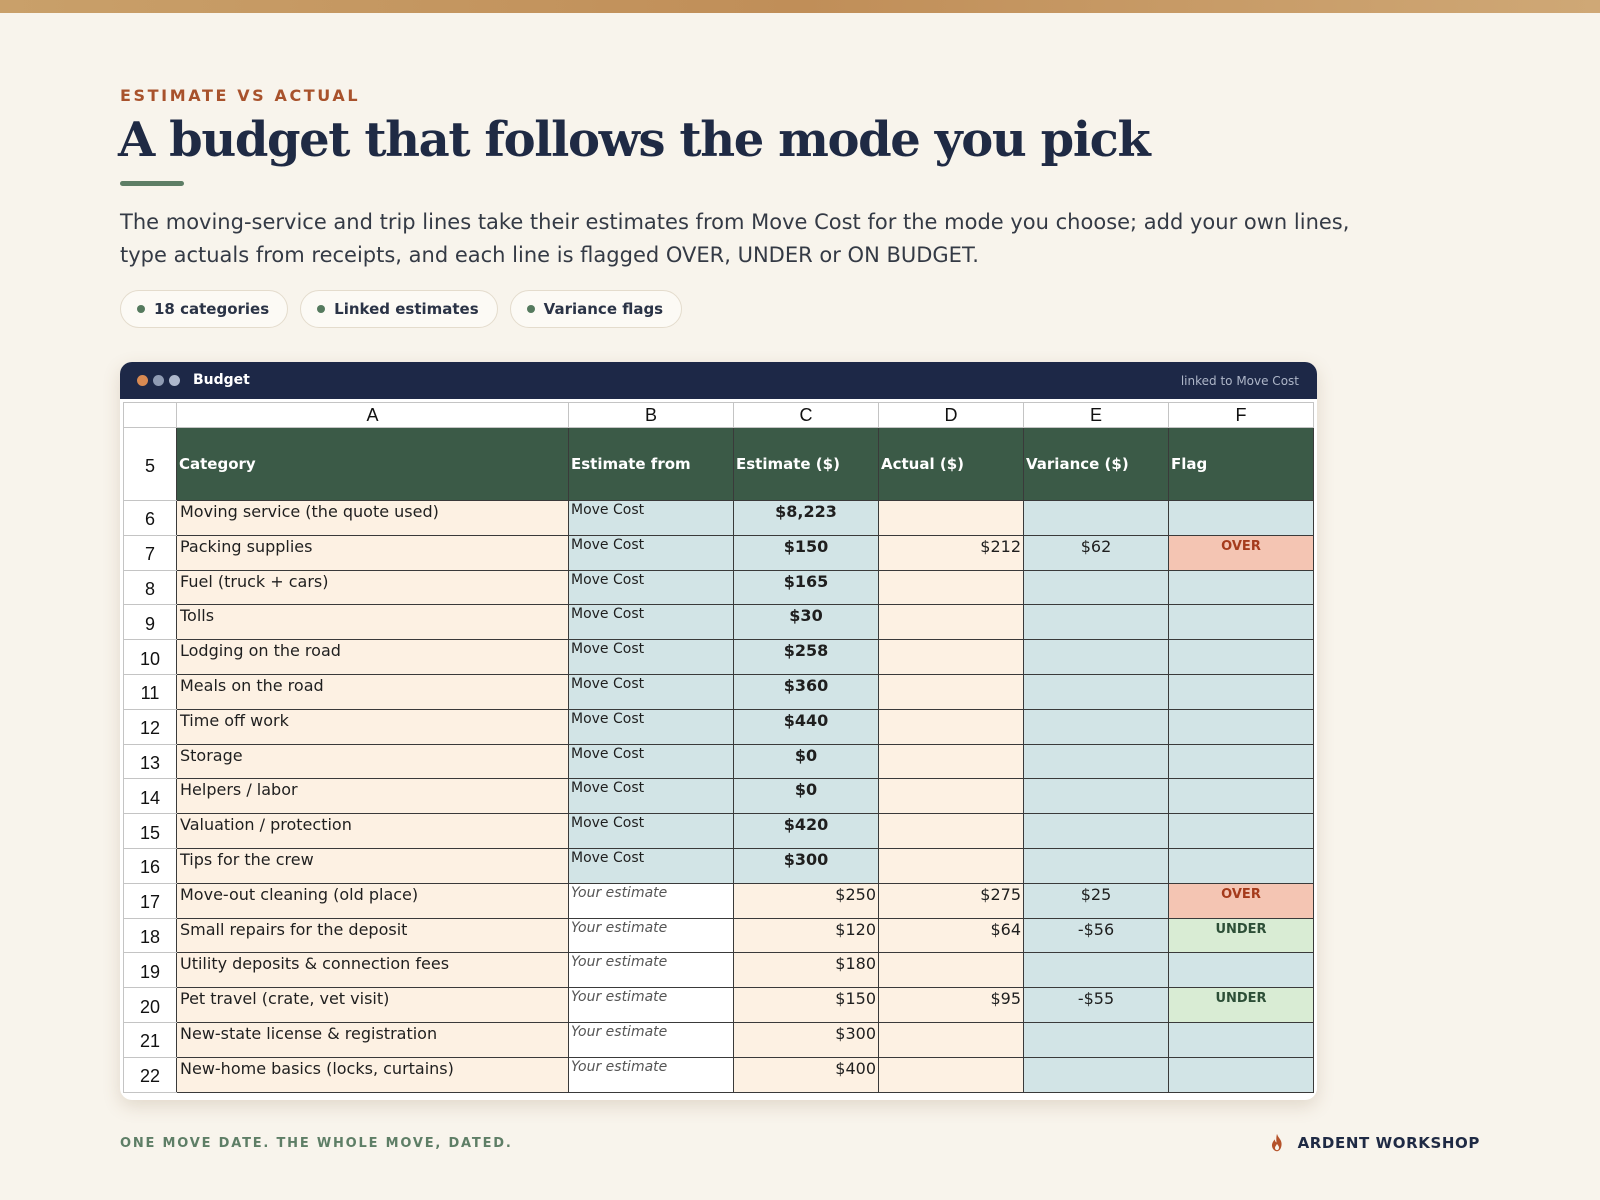 This screenshot has height=1200, width=1600. What do you see at coordinates (806, 464) in the screenshot?
I see `header-estimate: Estimate ($)` at bounding box center [806, 464].